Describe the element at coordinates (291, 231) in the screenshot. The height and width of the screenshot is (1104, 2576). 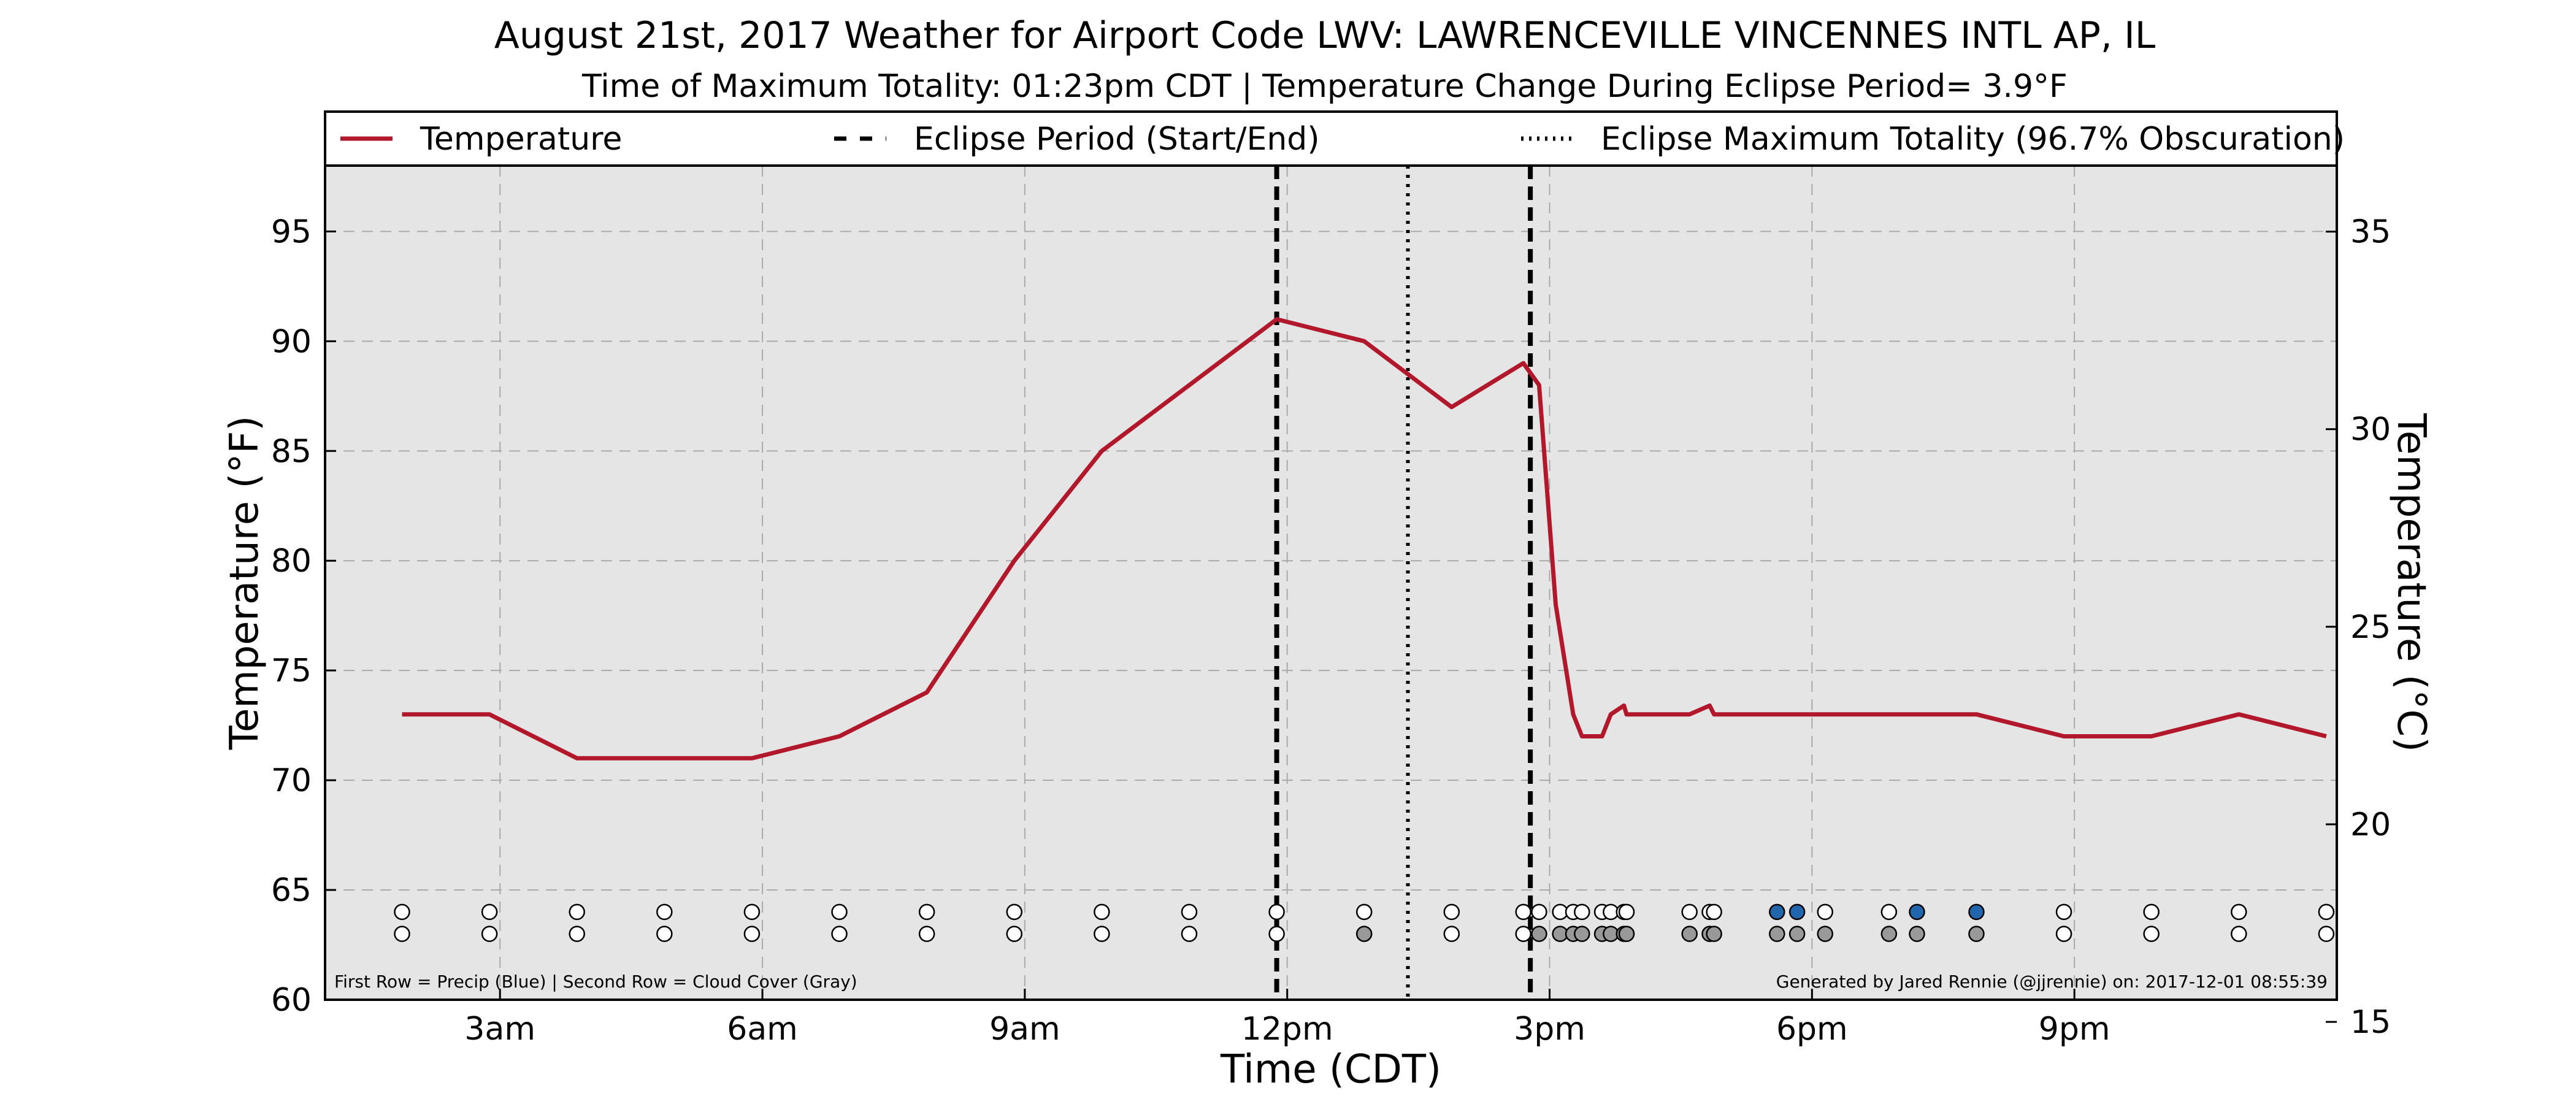
I see `y-tick-label-left: 95` at that location.